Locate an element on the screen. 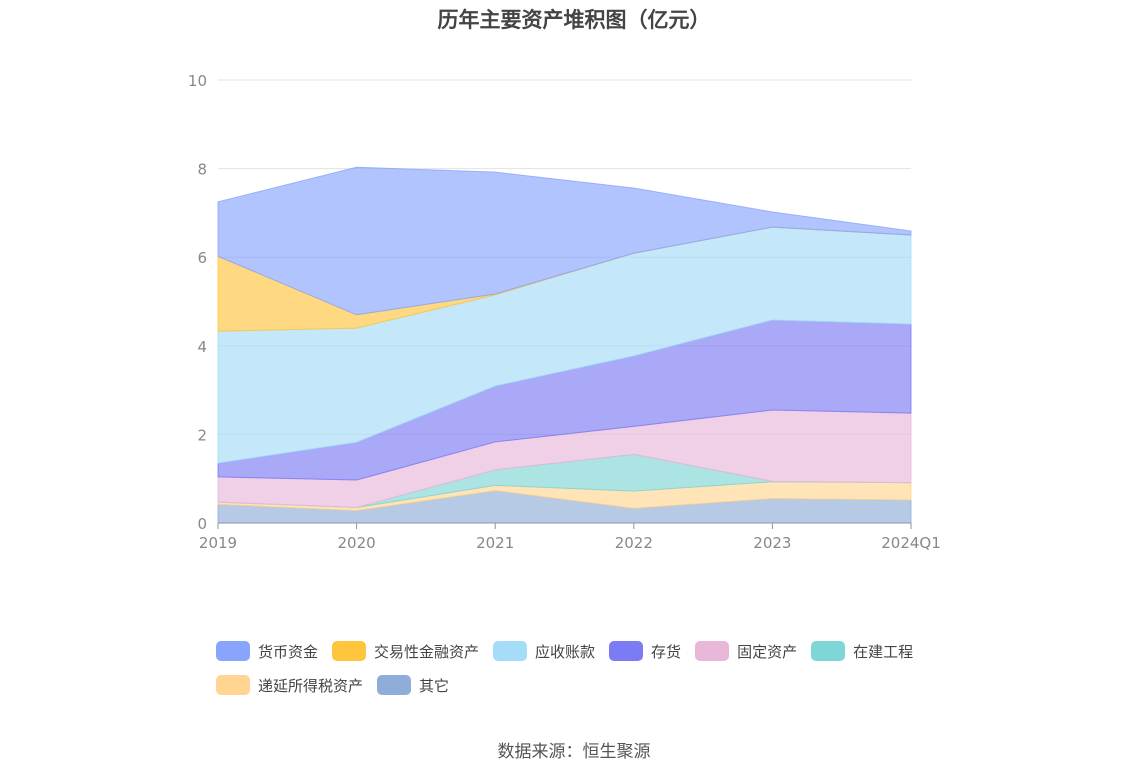  x-tick-label: 2019 is located at coordinates (218, 543).